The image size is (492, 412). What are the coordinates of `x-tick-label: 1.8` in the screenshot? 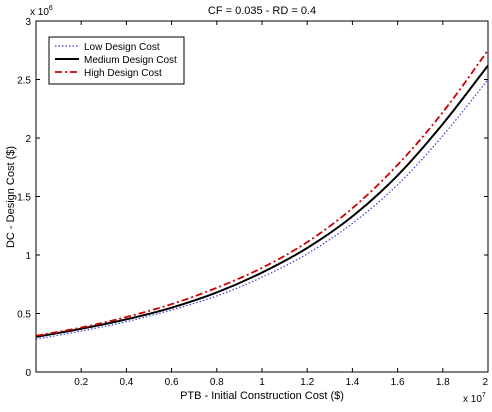 It's located at (443, 382).